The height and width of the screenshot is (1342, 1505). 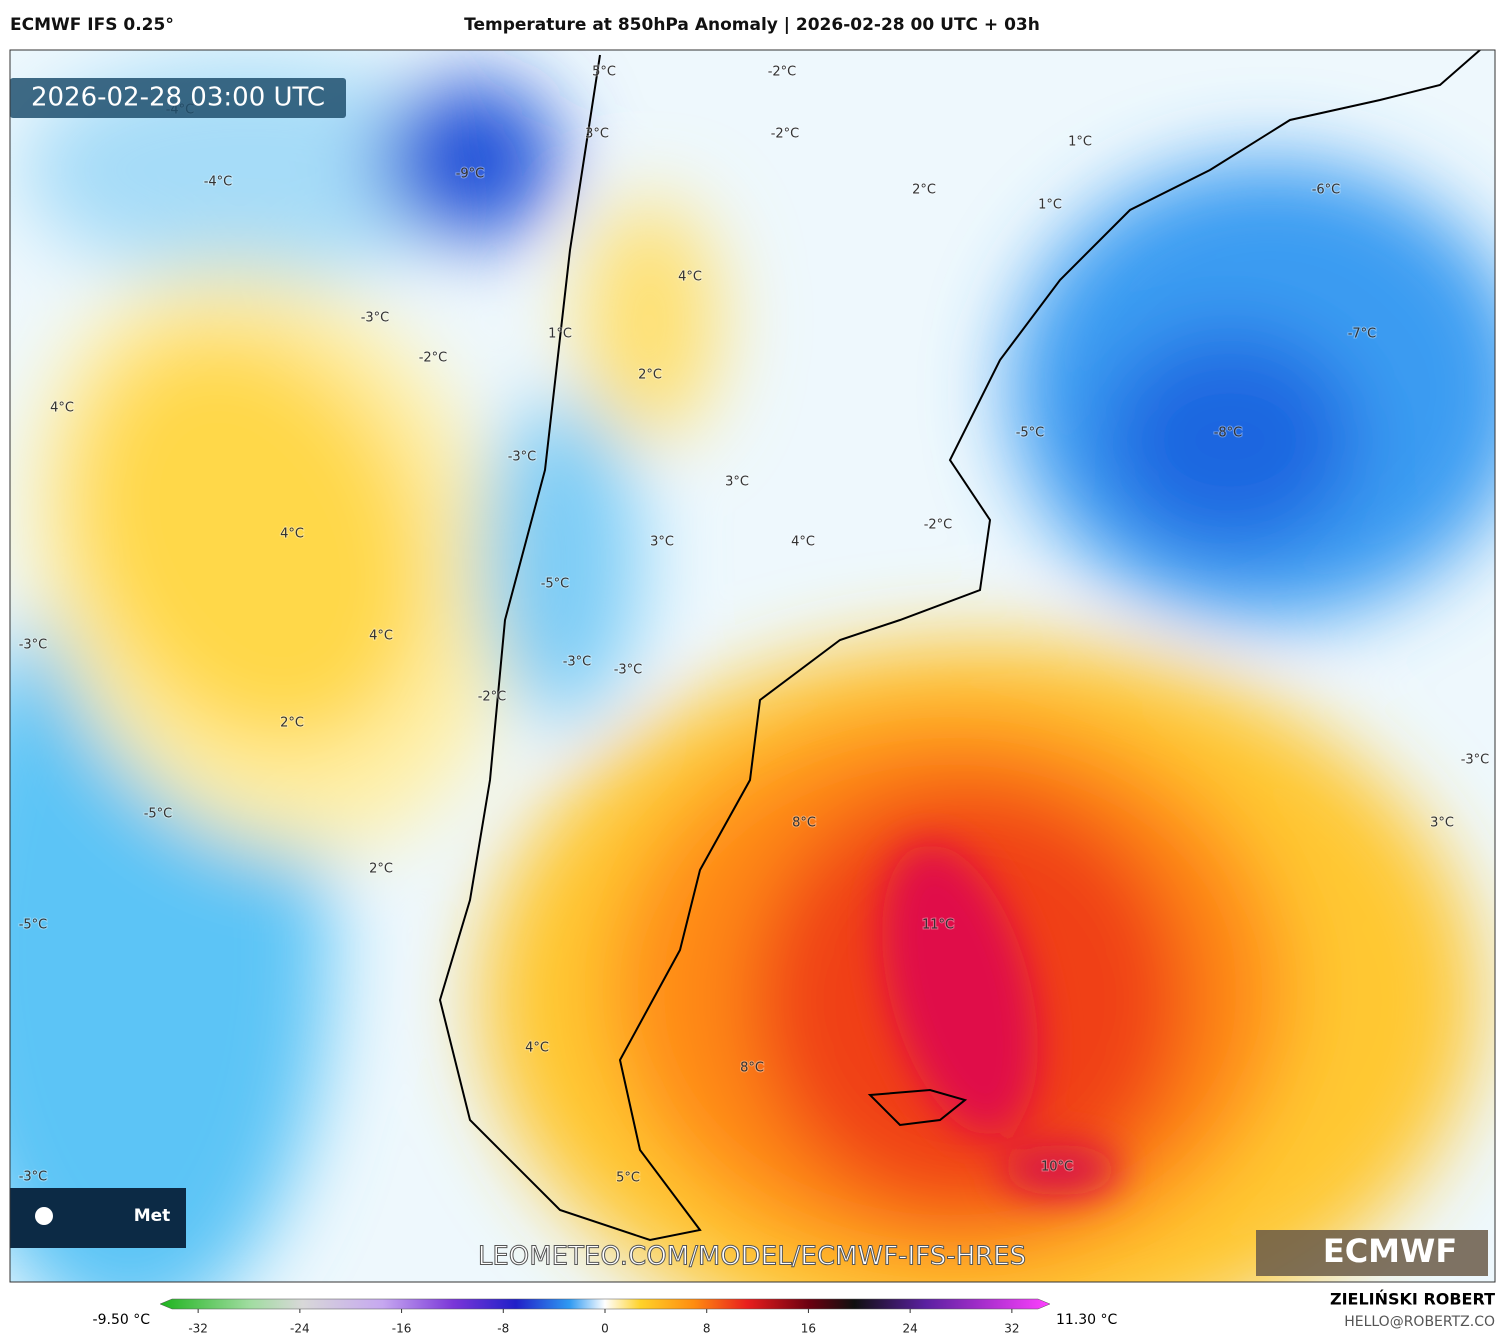 I want to click on contour-label: -9°C, so click(x=470, y=174).